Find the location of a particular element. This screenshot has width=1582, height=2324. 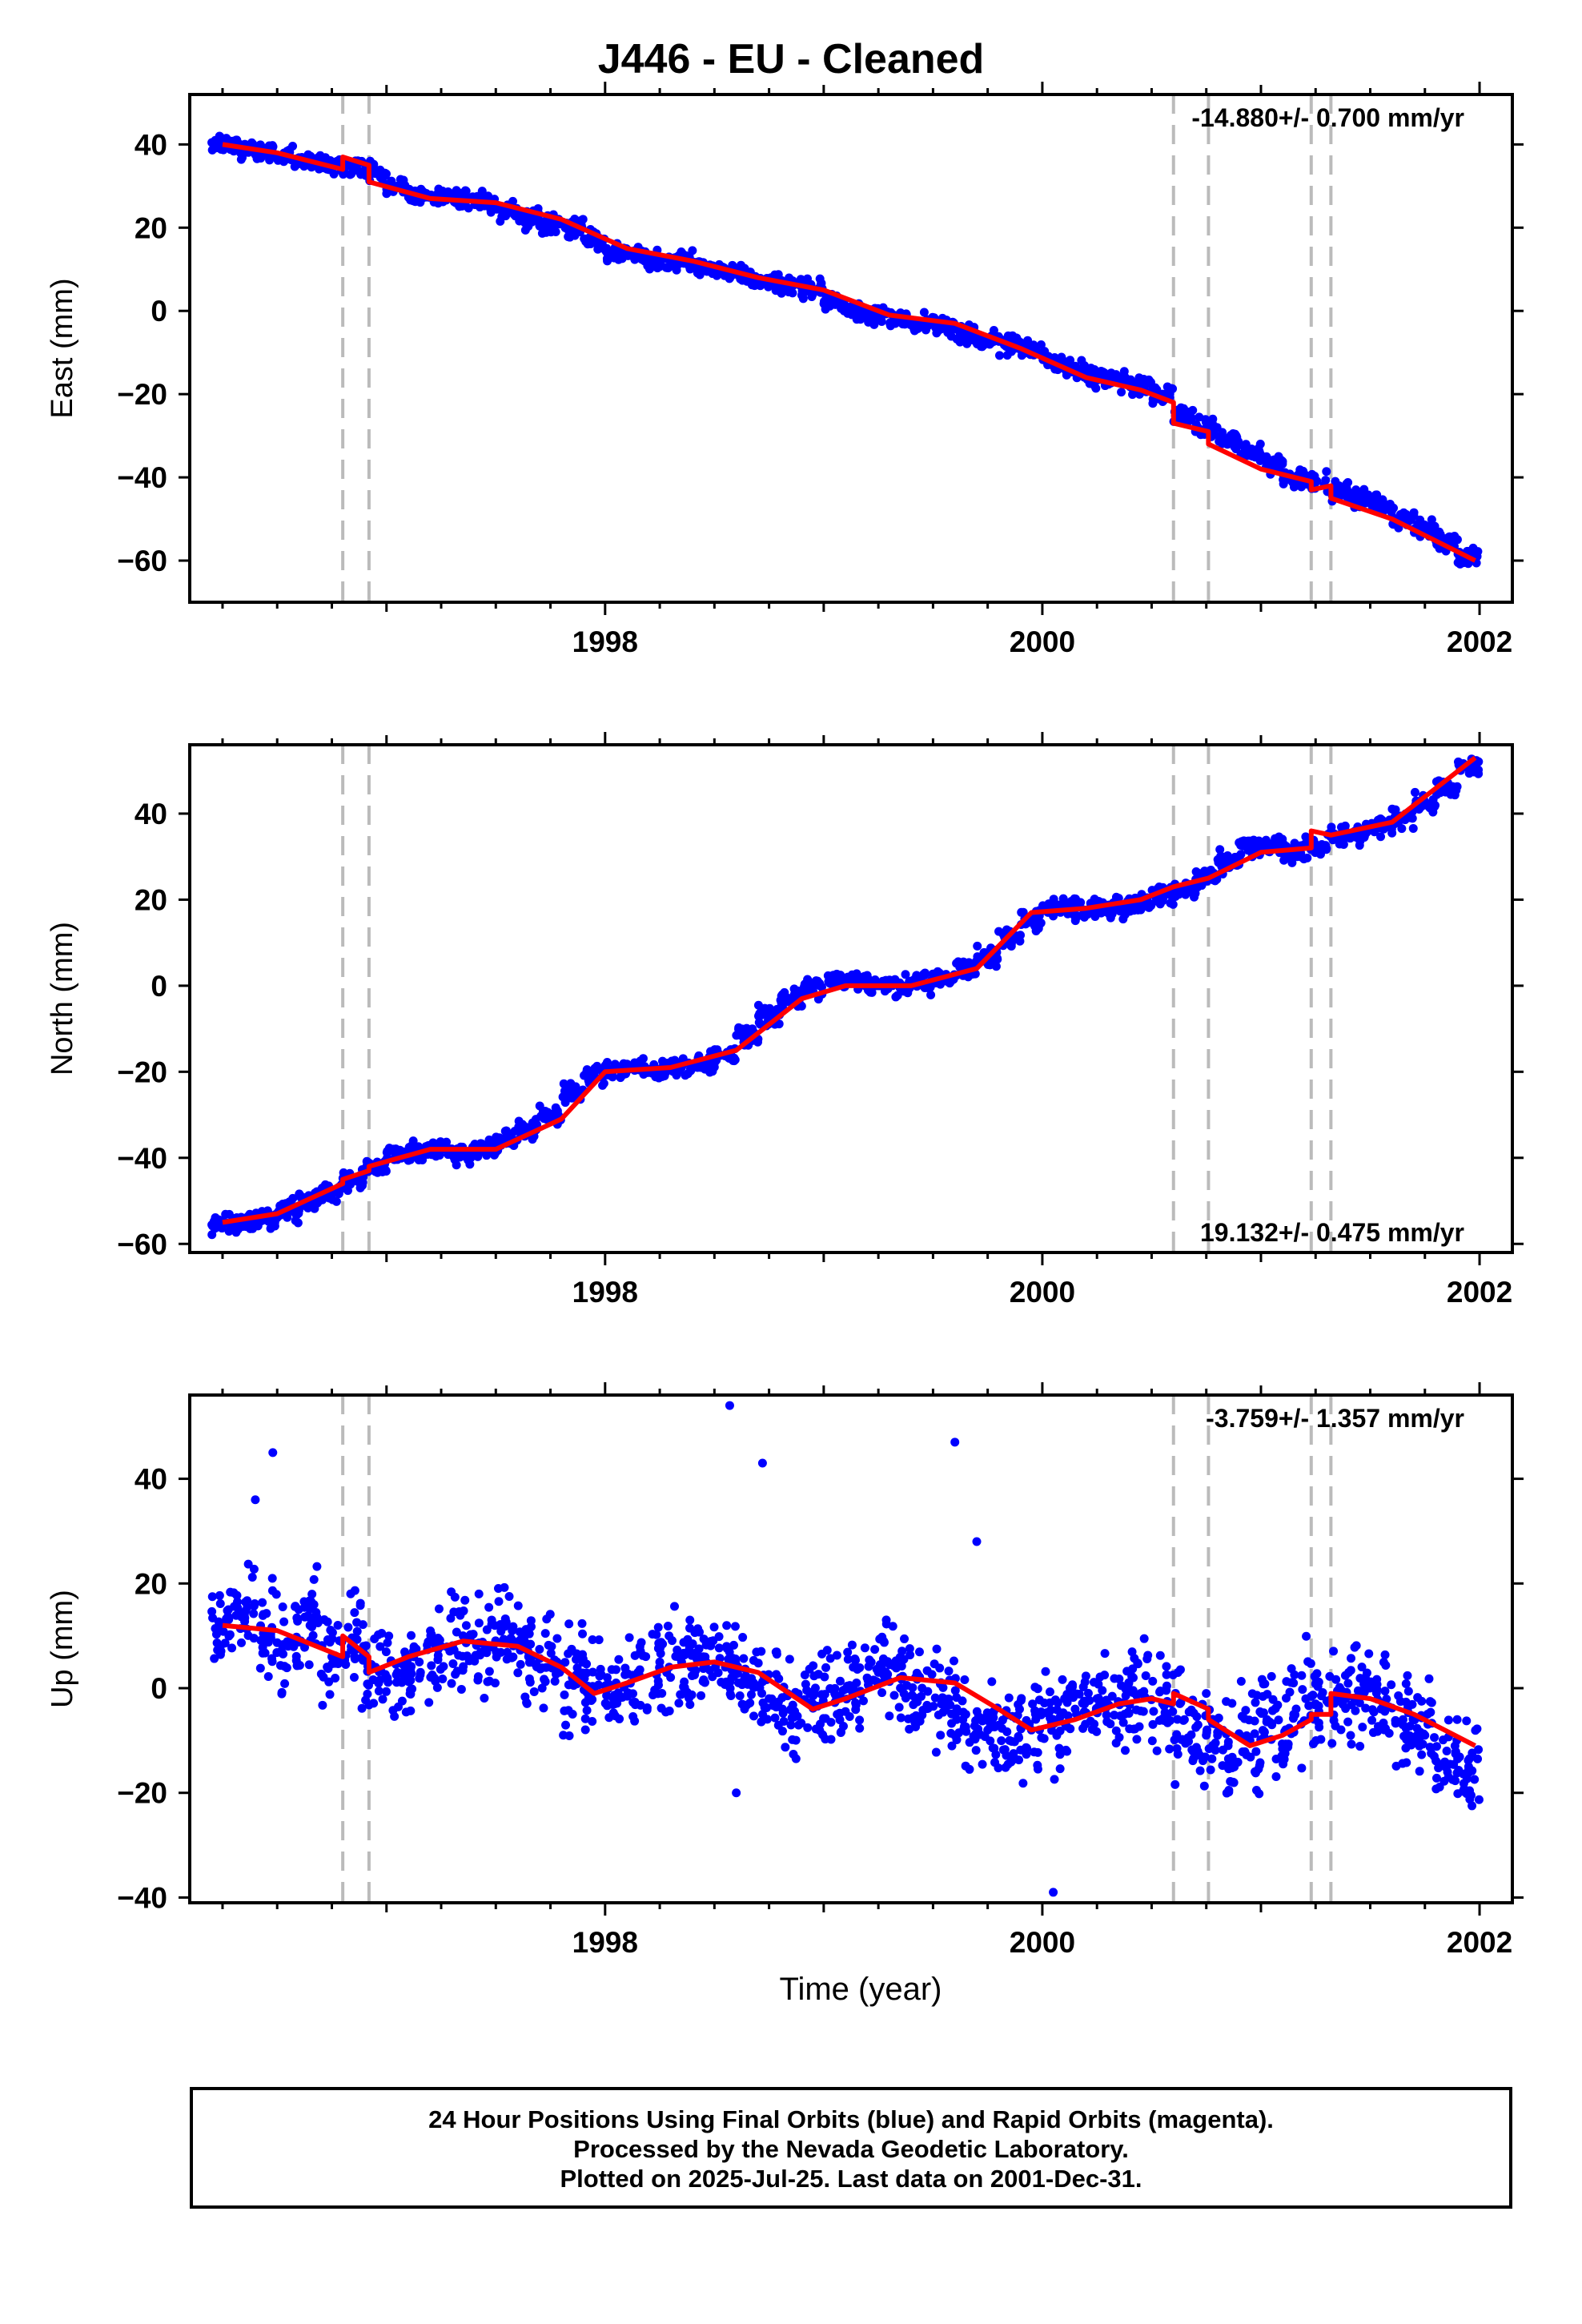

y-tick-label: −60 is located at coordinates (142, 561).